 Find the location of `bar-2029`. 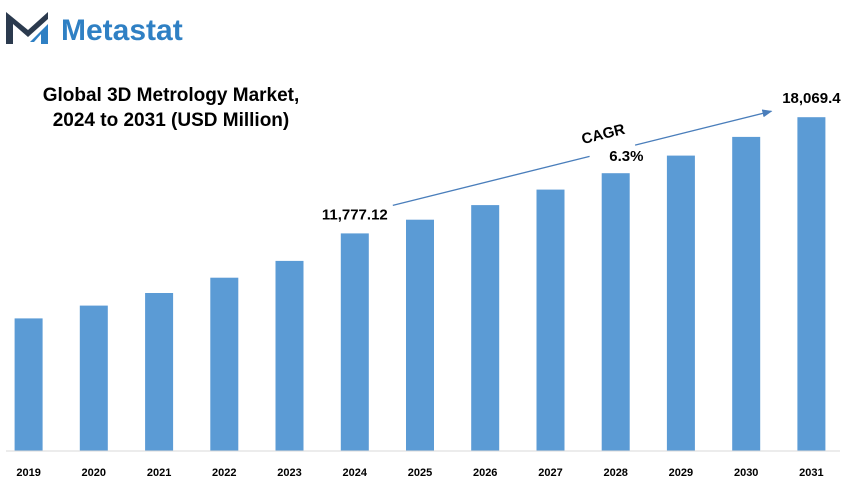

bar-2029 is located at coordinates (680, 303).